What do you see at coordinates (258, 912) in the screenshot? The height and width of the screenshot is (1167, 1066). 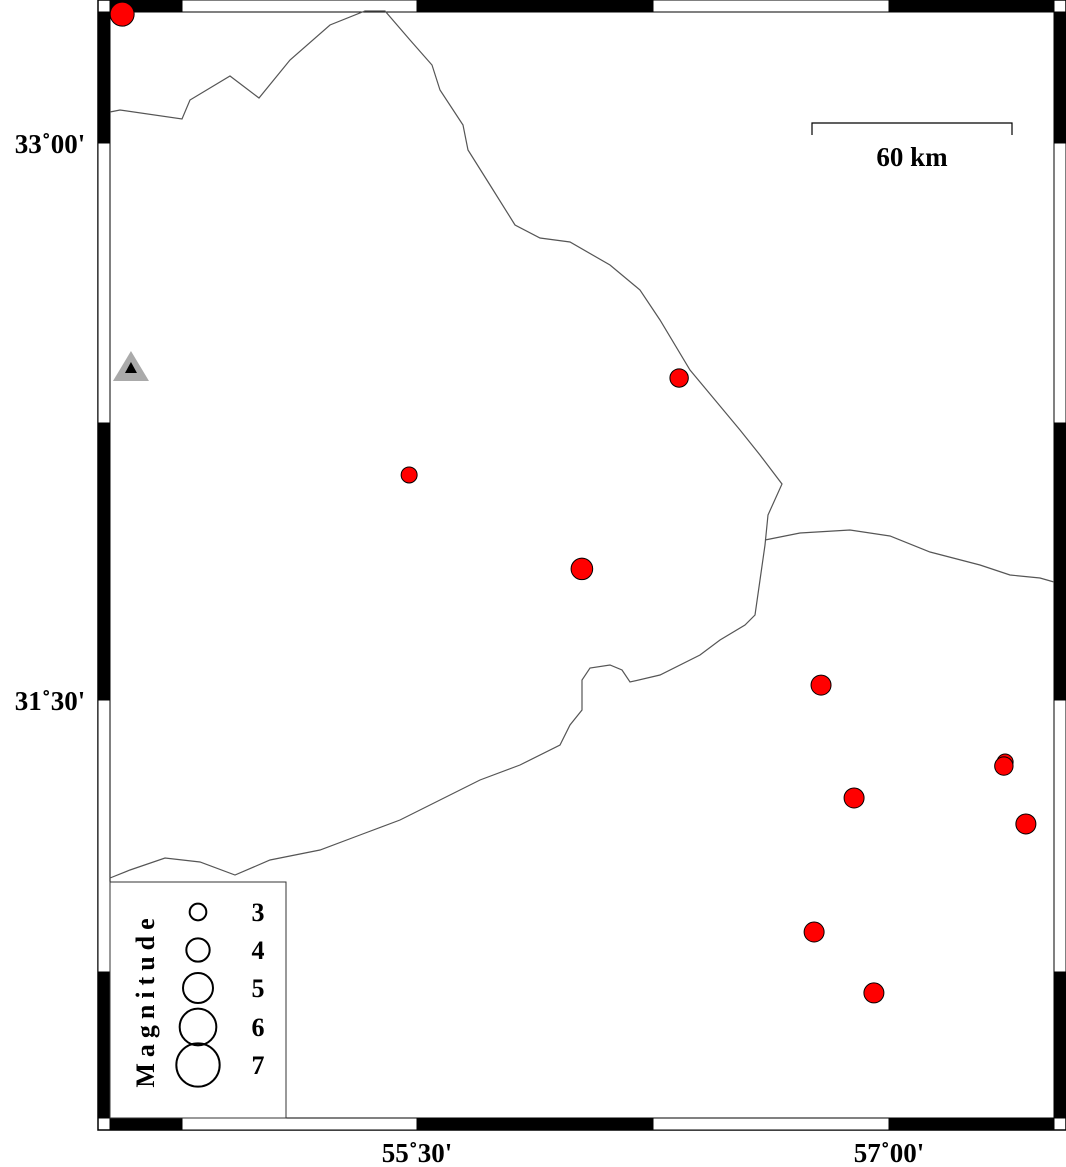 I see `legend-label: 3` at bounding box center [258, 912].